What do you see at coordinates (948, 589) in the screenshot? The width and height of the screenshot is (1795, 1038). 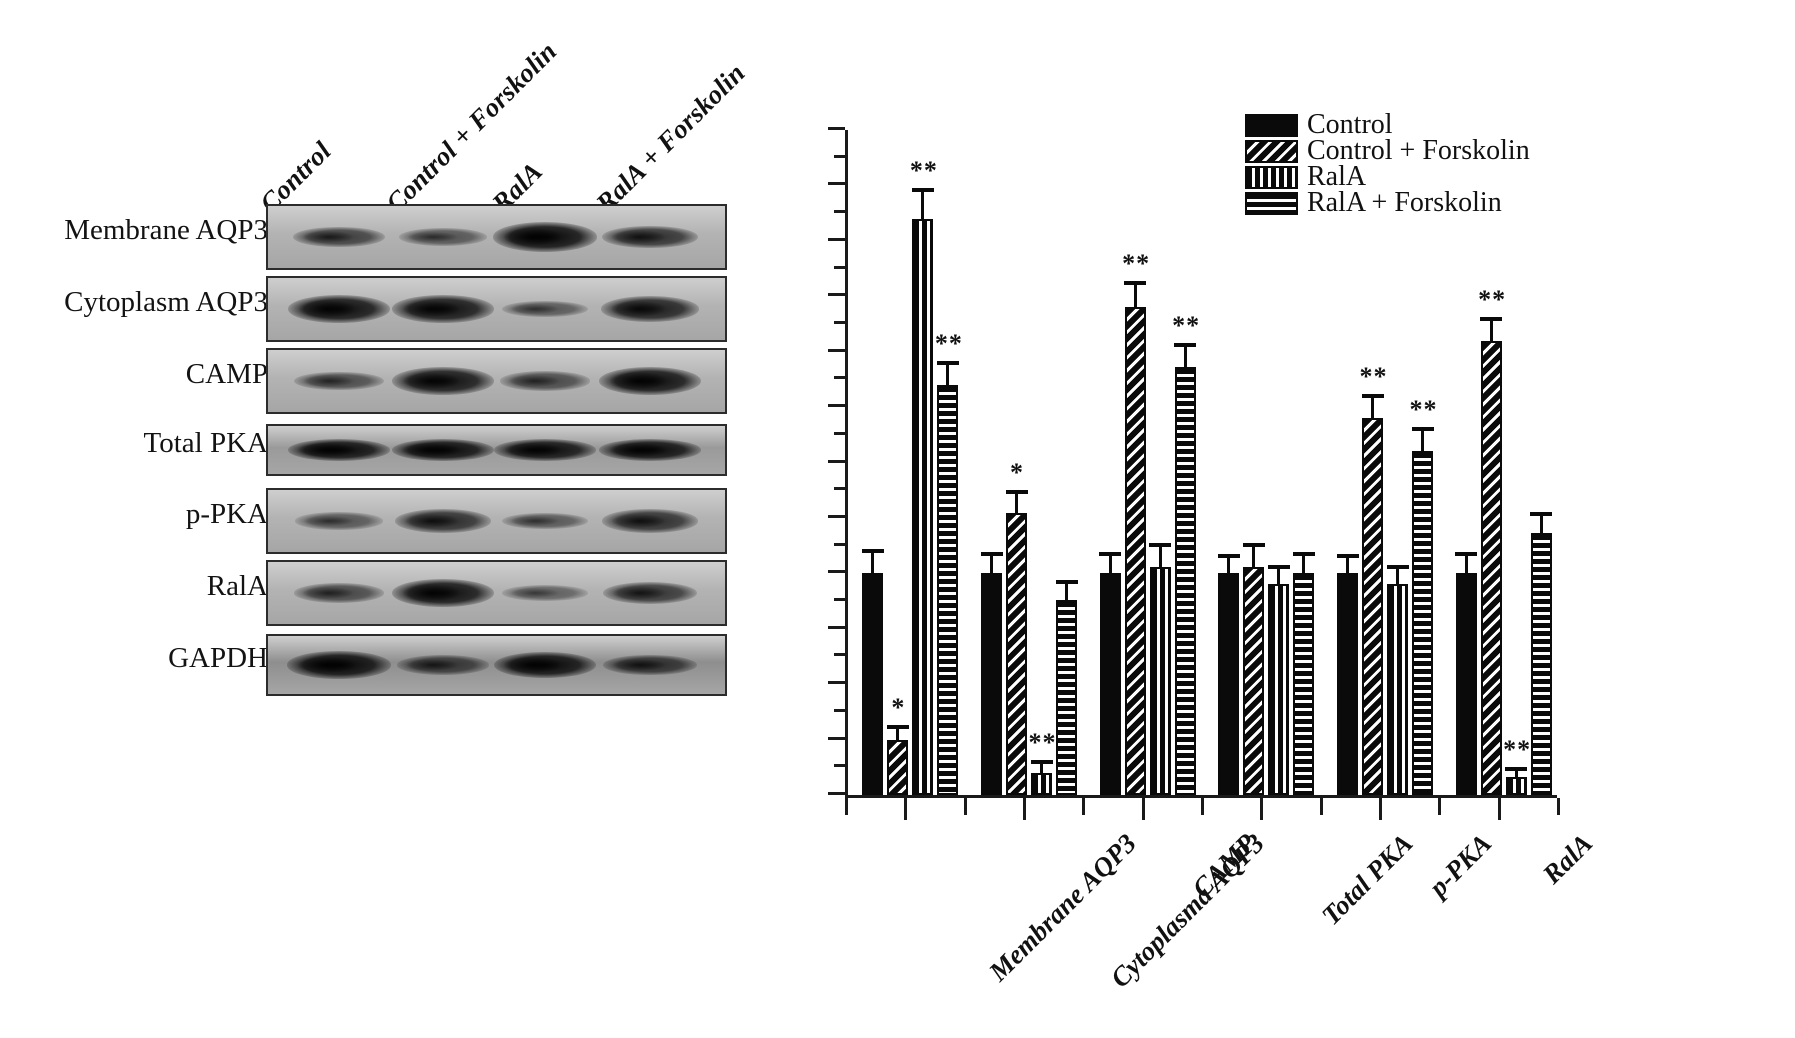 I see `bar-membrane-aqp3-rala-forskolin` at bounding box center [948, 589].